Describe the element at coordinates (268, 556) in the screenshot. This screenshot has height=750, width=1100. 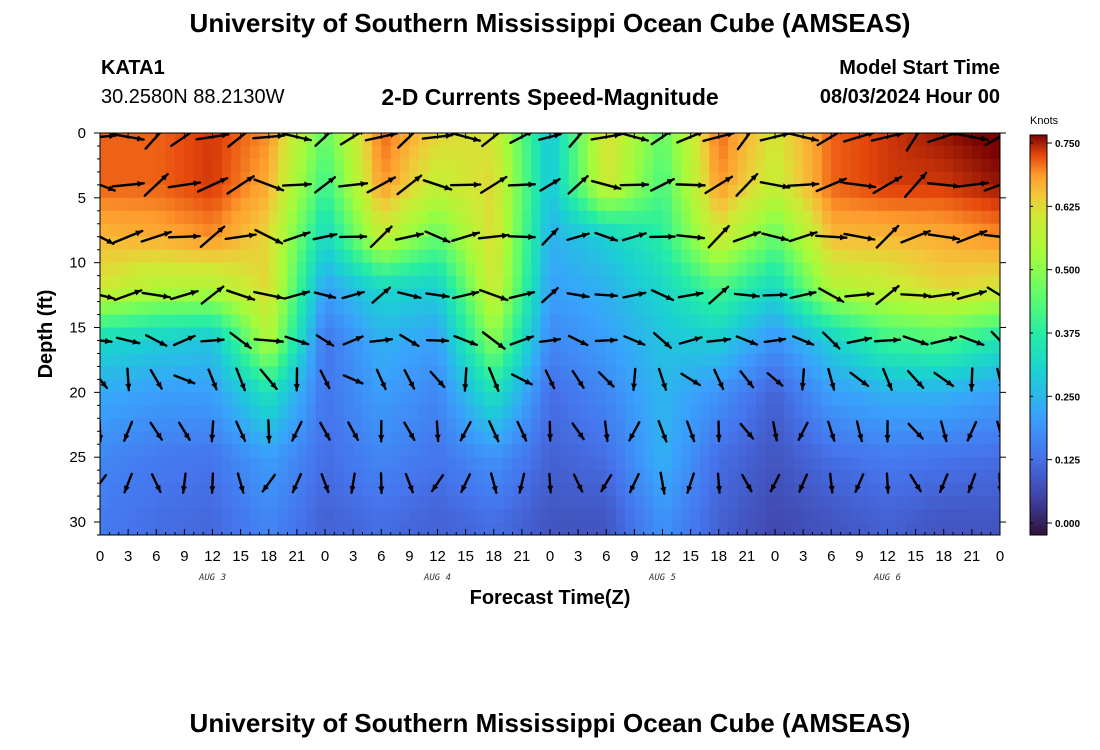
I see `x-tick-label: 18` at that location.